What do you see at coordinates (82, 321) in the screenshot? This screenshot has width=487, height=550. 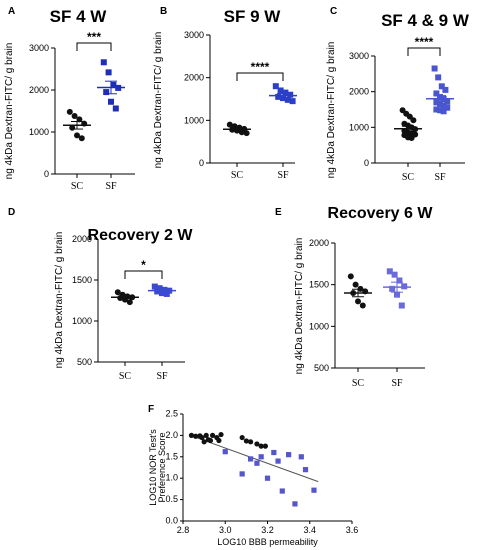 I see `y-tick-label-D: 1000` at bounding box center [82, 321].